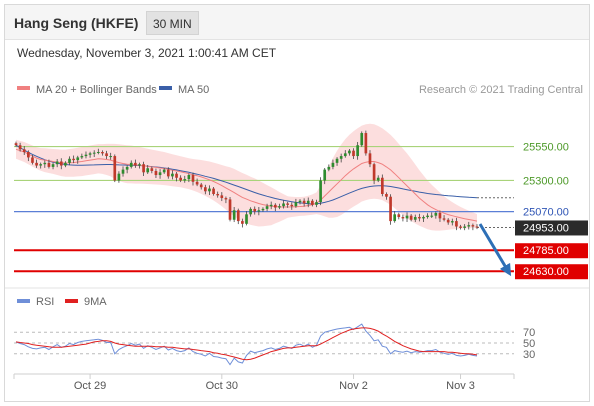  Describe the element at coordinates (95, 302) in the screenshot. I see `rsi-ma-legend-label: 9MA` at that location.